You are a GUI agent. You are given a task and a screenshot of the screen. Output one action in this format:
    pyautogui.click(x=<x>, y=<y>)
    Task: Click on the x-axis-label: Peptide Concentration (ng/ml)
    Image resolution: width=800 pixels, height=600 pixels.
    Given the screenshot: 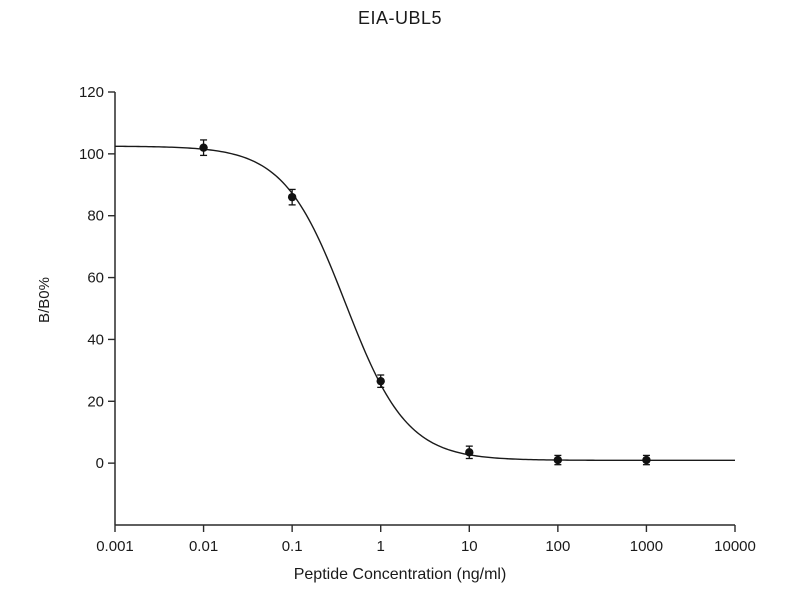 What is the action you would take?
    pyautogui.click(x=400, y=574)
    